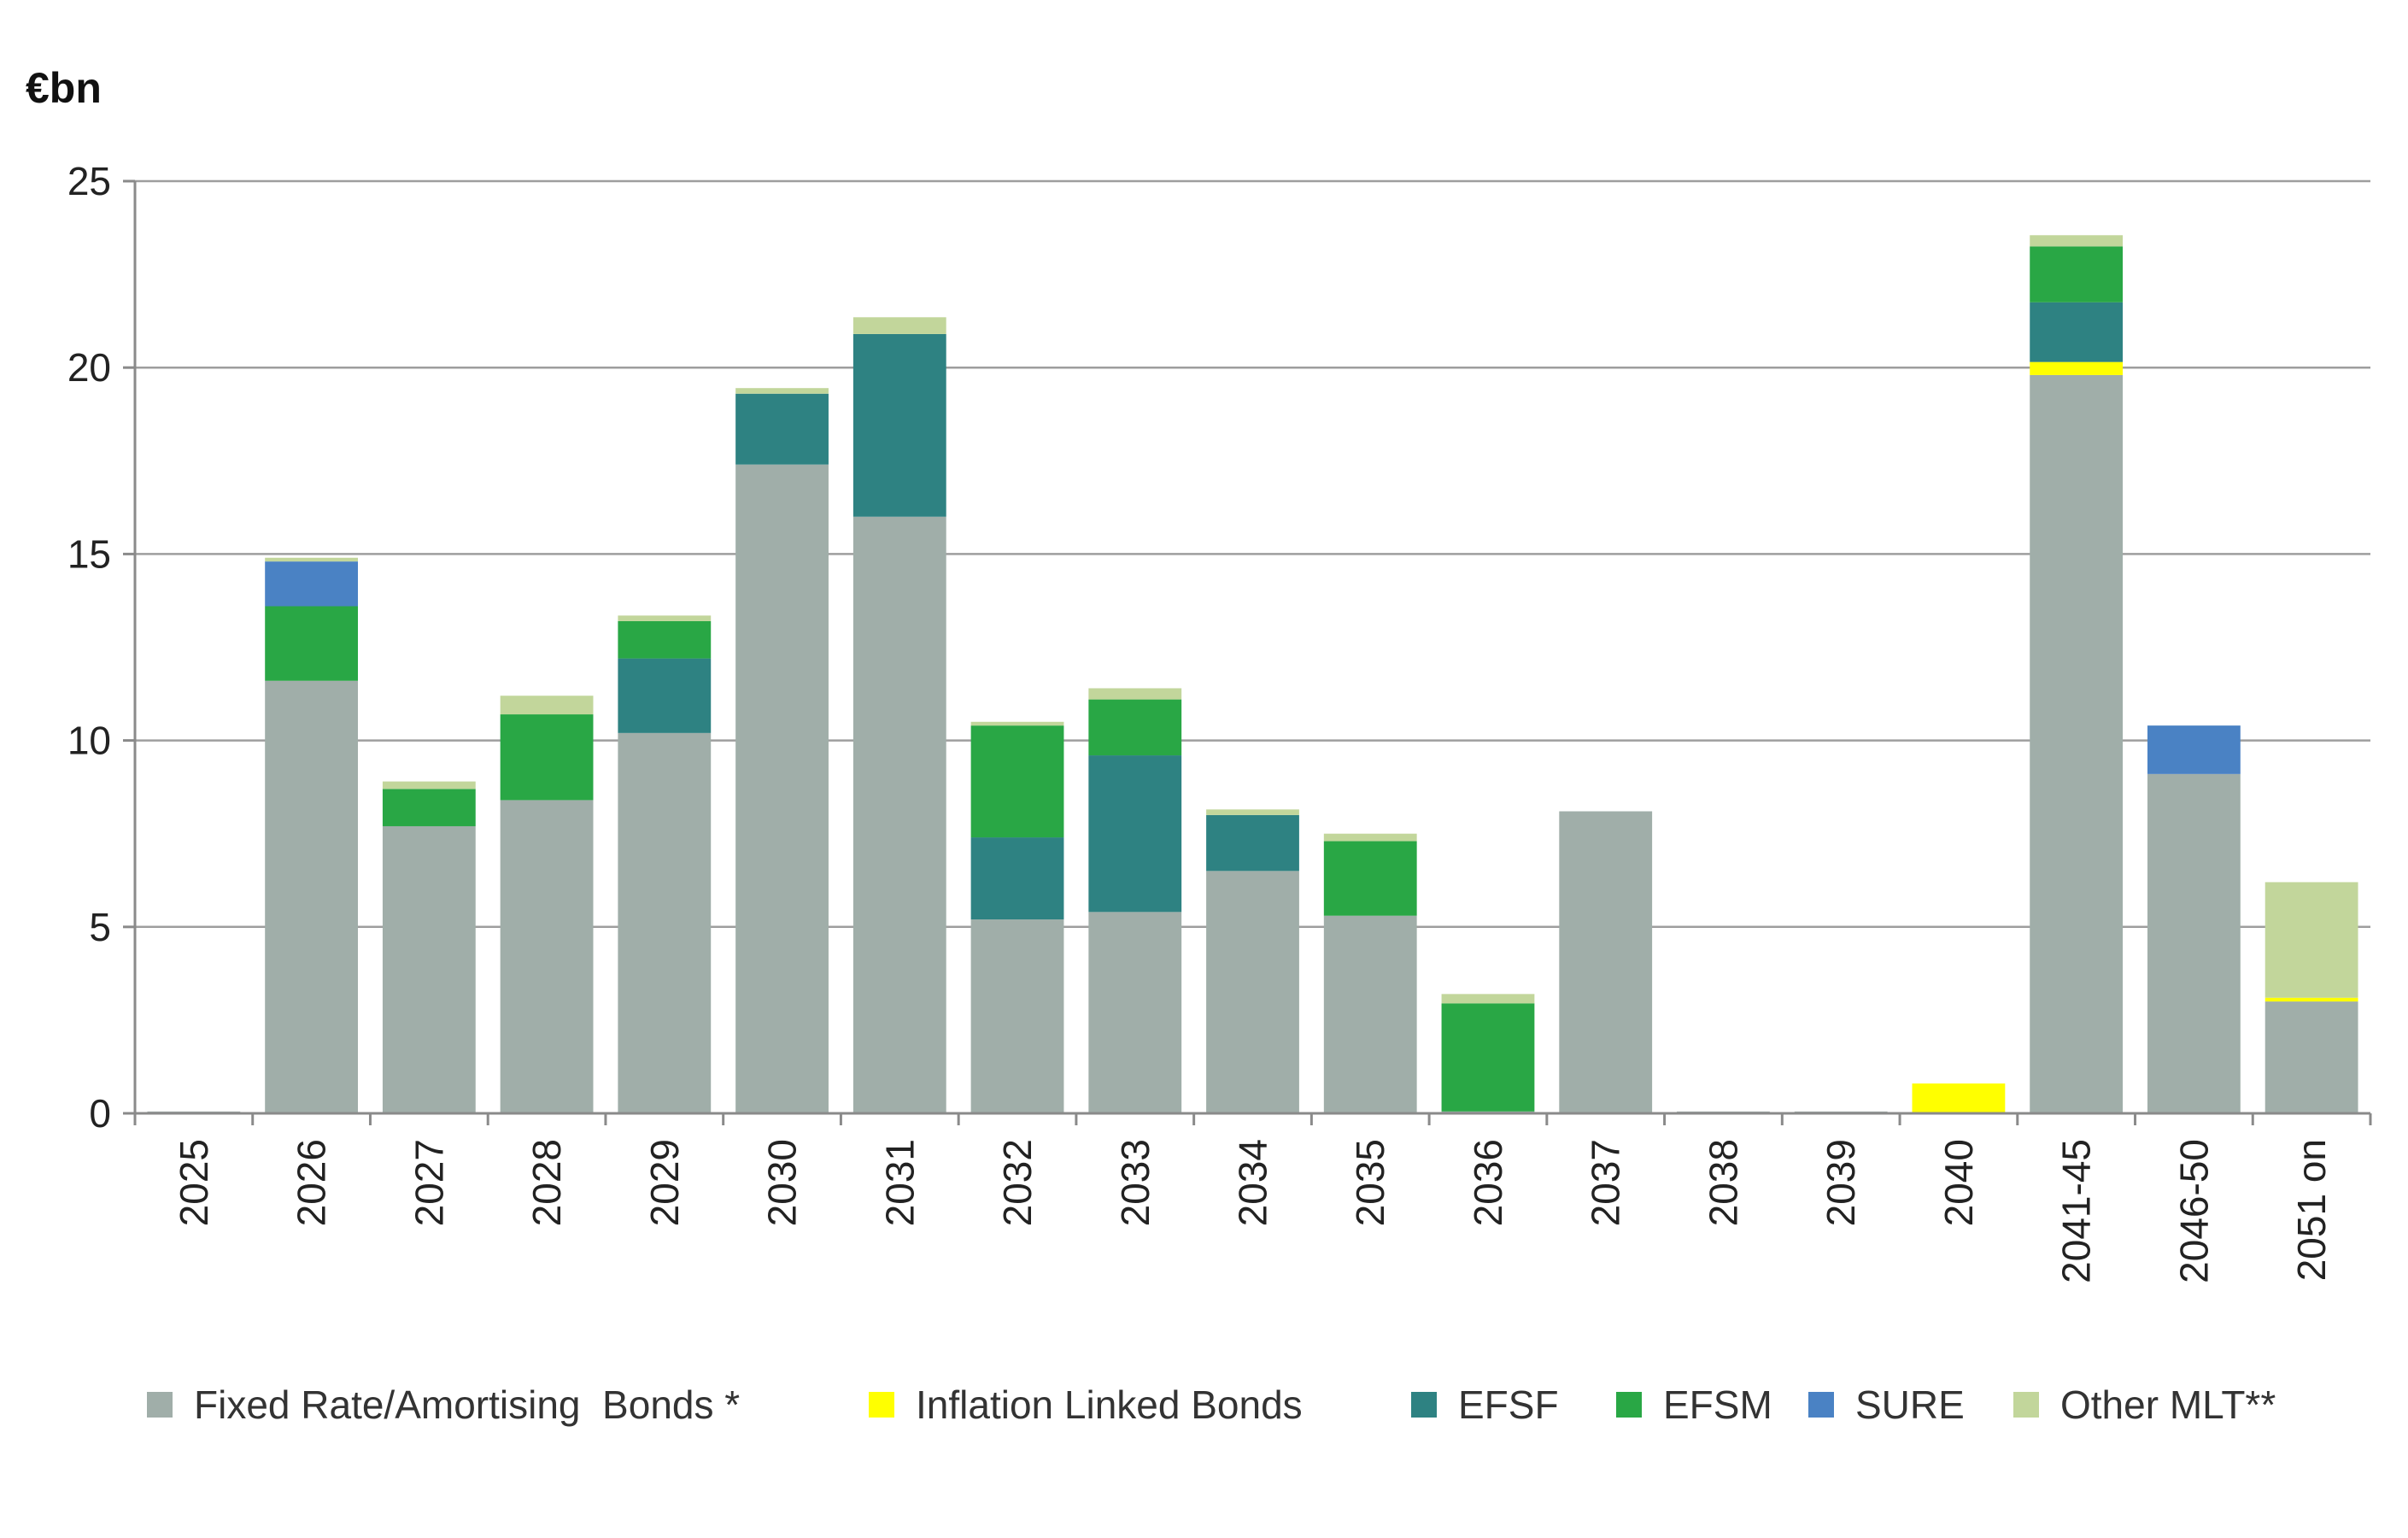  Describe the element at coordinates (1606, 1183) in the screenshot. I see `x-category-label: 2037` at that location.